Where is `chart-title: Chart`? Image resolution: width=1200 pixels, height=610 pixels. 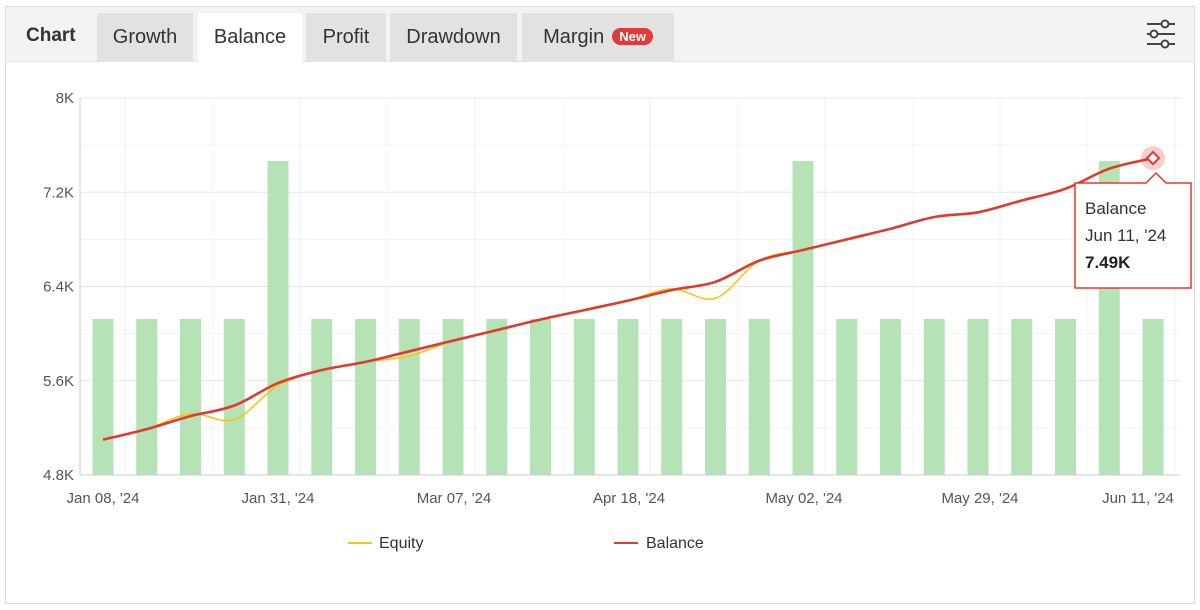
chart-title: Chart is located at coordinates (51, 35).